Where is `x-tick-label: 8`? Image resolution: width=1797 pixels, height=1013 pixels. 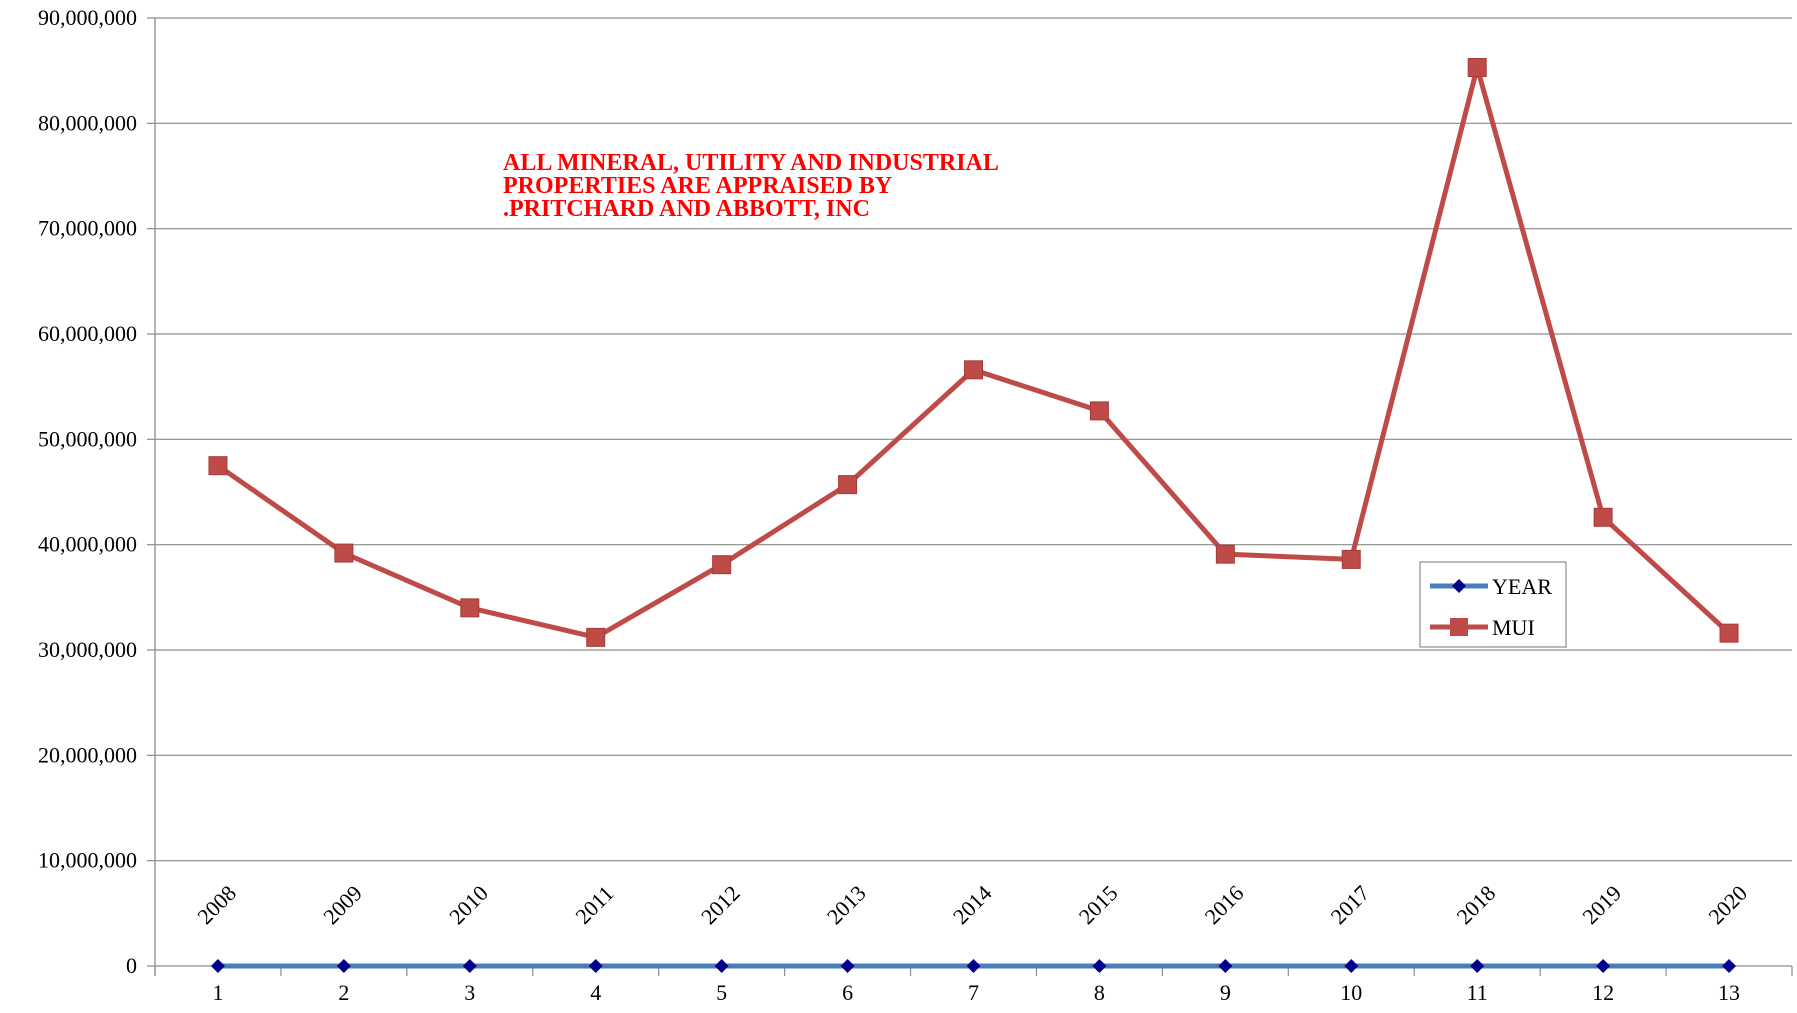 x-tick-label: 8 is located at coordinates (1099, 992).